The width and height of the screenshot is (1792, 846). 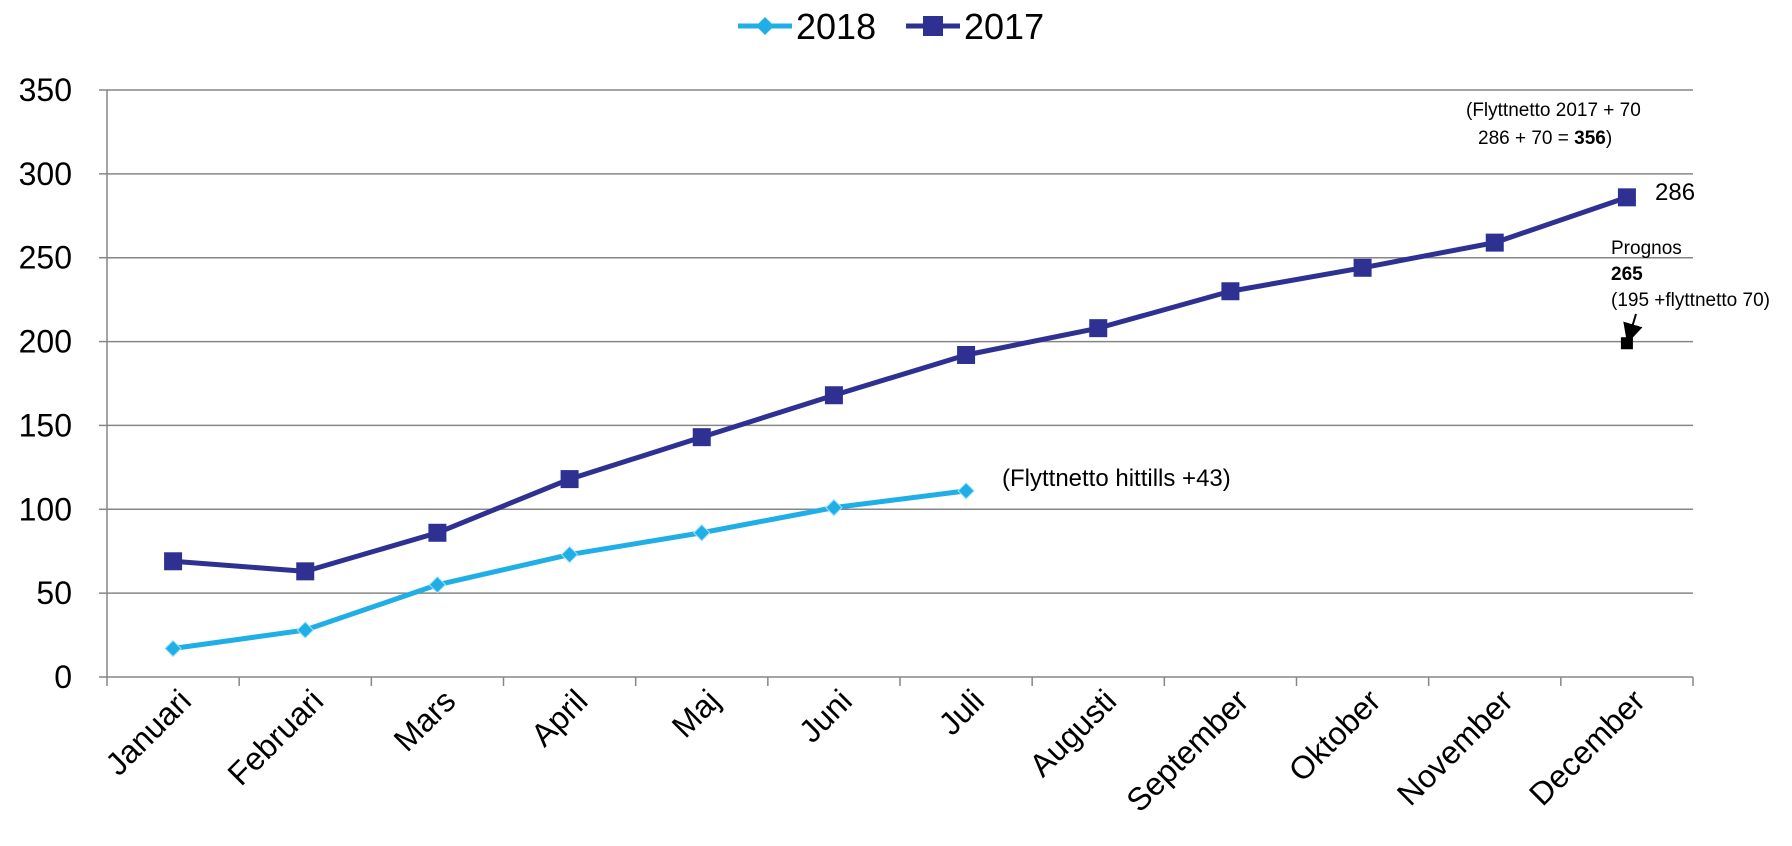 I want to click on point-2017-september, so click(x=1230, y=291).